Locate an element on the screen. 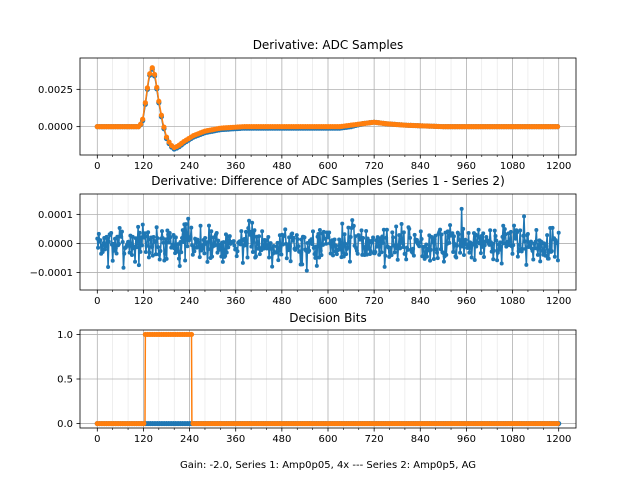 The height and width of the screenshot is (480, 640). x-tick-label: 360 is located at coordinates (235, 439).